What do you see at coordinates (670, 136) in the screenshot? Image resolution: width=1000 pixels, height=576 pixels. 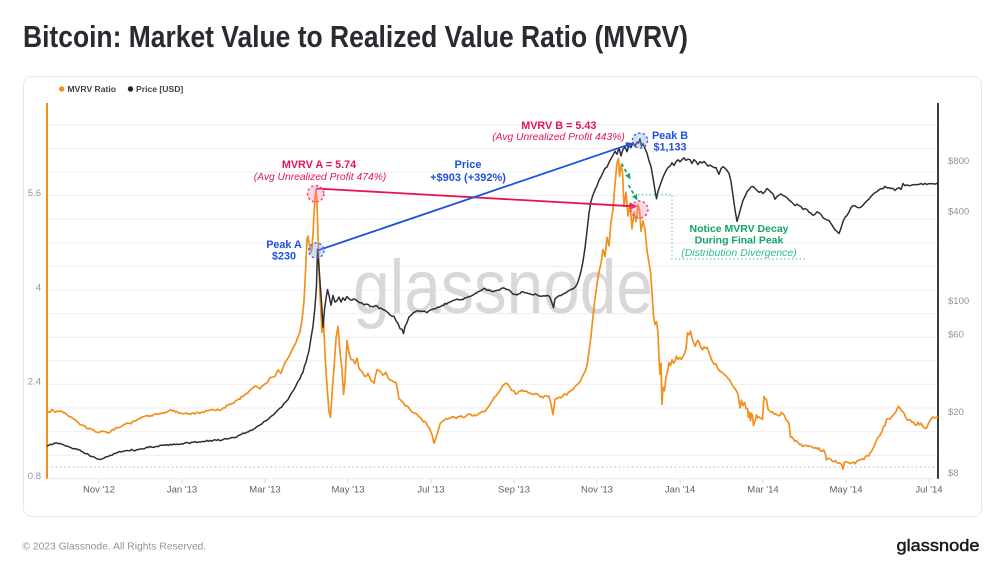 I see `svg-text: Peak B` at bounding box center [670, 136].